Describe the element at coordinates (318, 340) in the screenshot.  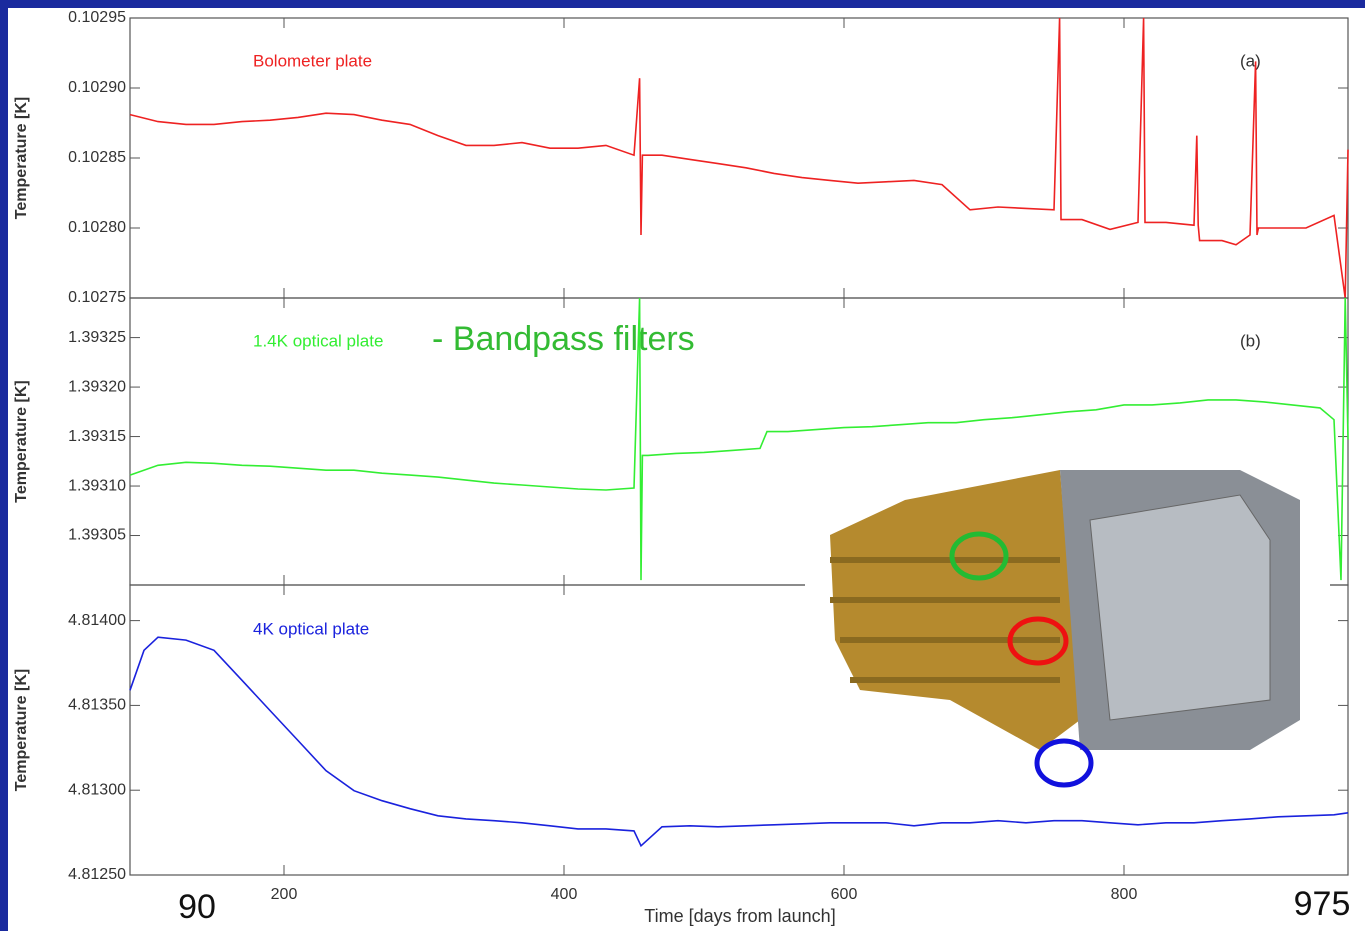
I see `series-label: 1.4K optical plate` at that location.